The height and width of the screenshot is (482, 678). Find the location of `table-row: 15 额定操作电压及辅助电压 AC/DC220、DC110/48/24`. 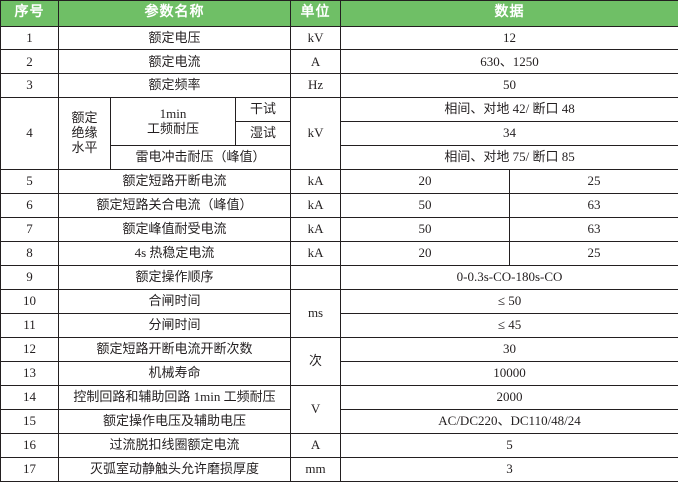

table-row: 15 额定操作电压及辅助电压 AC/DC220、DC110/48/24 is located at coordinates (339, 421).